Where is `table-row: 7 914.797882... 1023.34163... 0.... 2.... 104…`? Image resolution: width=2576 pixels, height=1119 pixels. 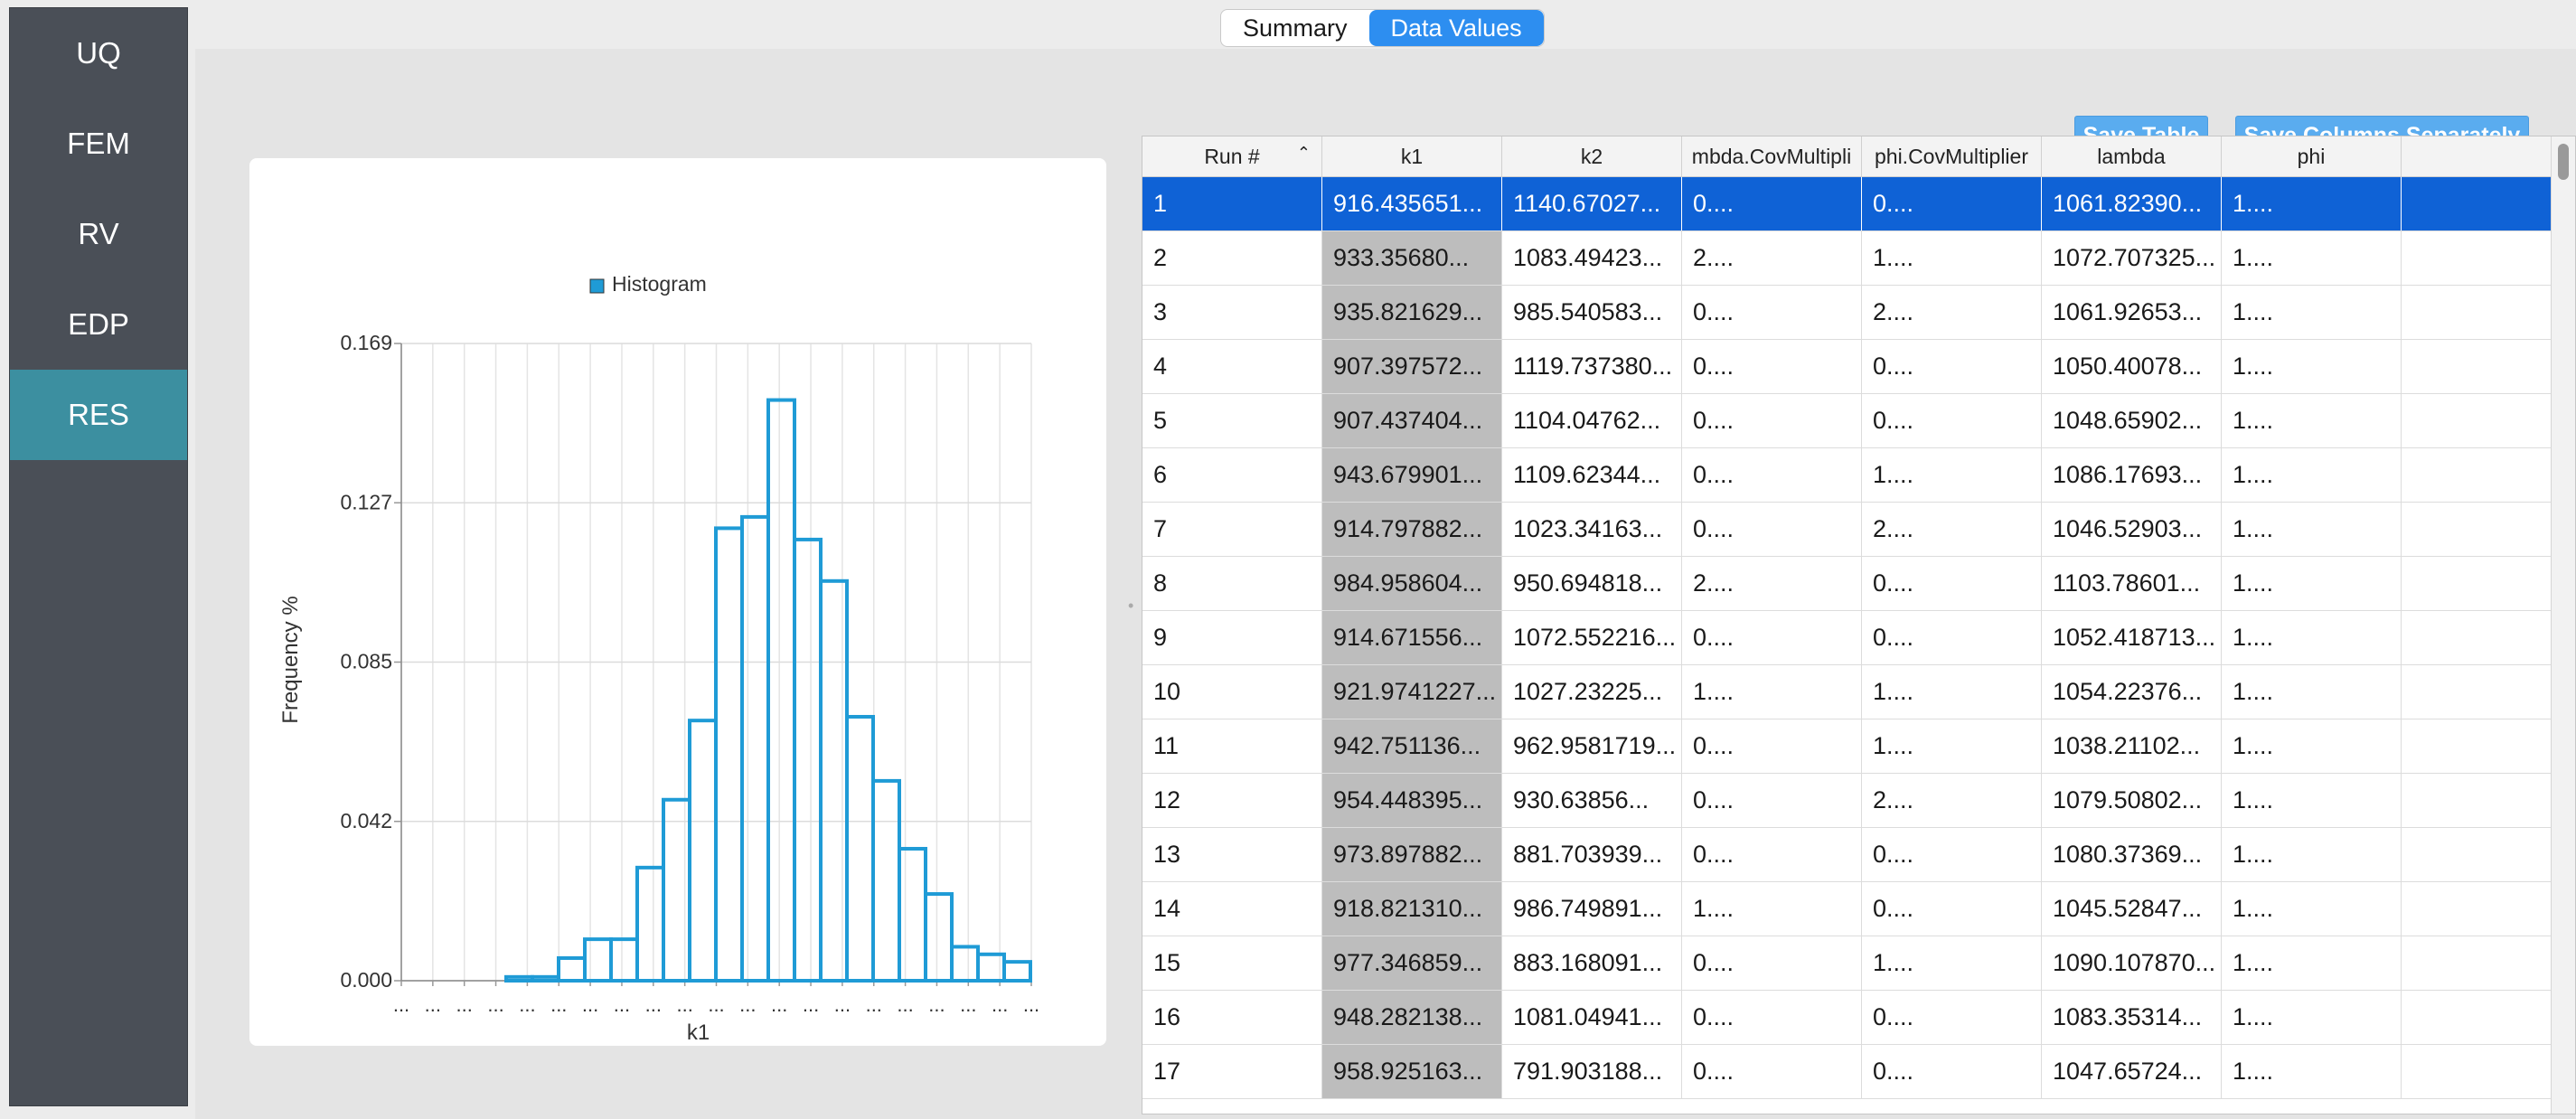
table-row: 7 914.797882... 1023.34163... 0.... 2.... 104… is located at coordinates (1847, 530).